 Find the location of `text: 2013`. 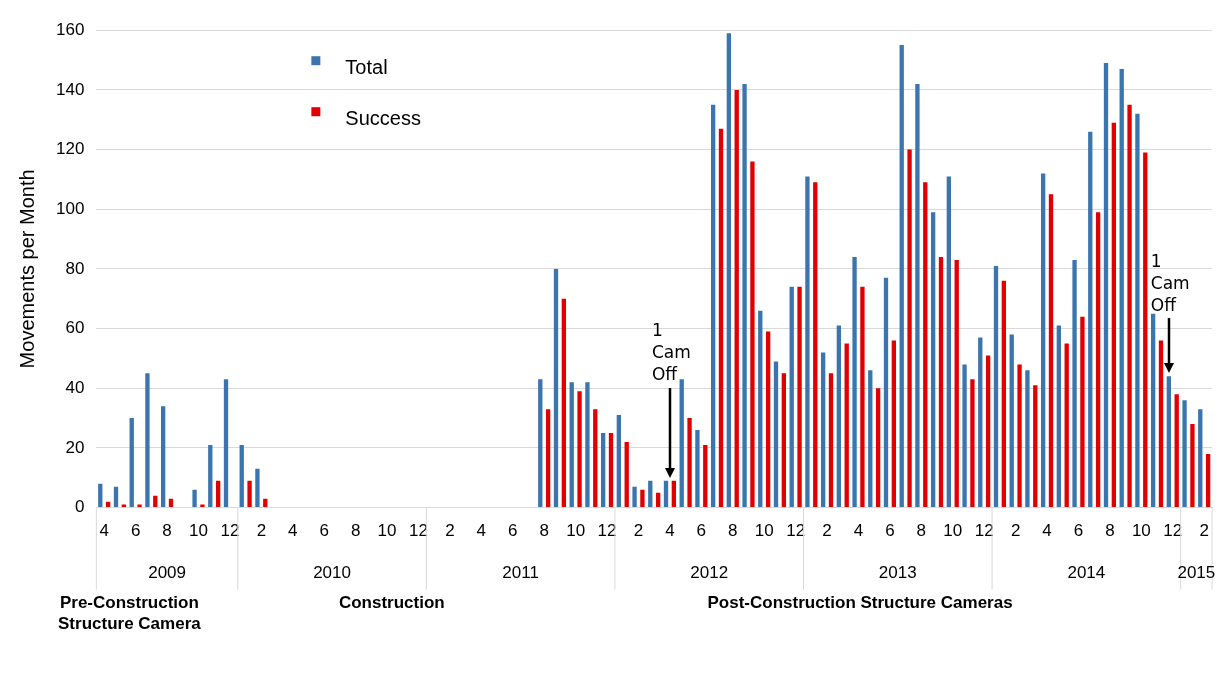

text: 2013 is located at coordinates (897, 573).